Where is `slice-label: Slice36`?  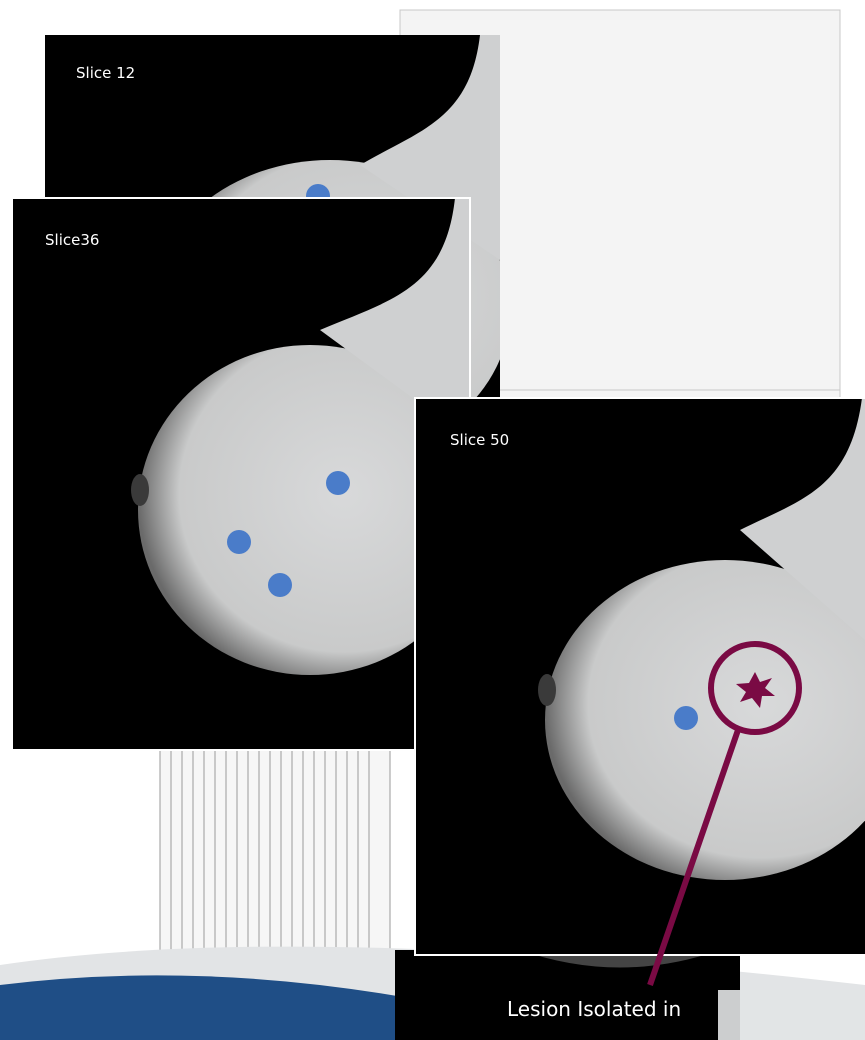 slice-label: Slice36 is located at coordinates (72, 240).